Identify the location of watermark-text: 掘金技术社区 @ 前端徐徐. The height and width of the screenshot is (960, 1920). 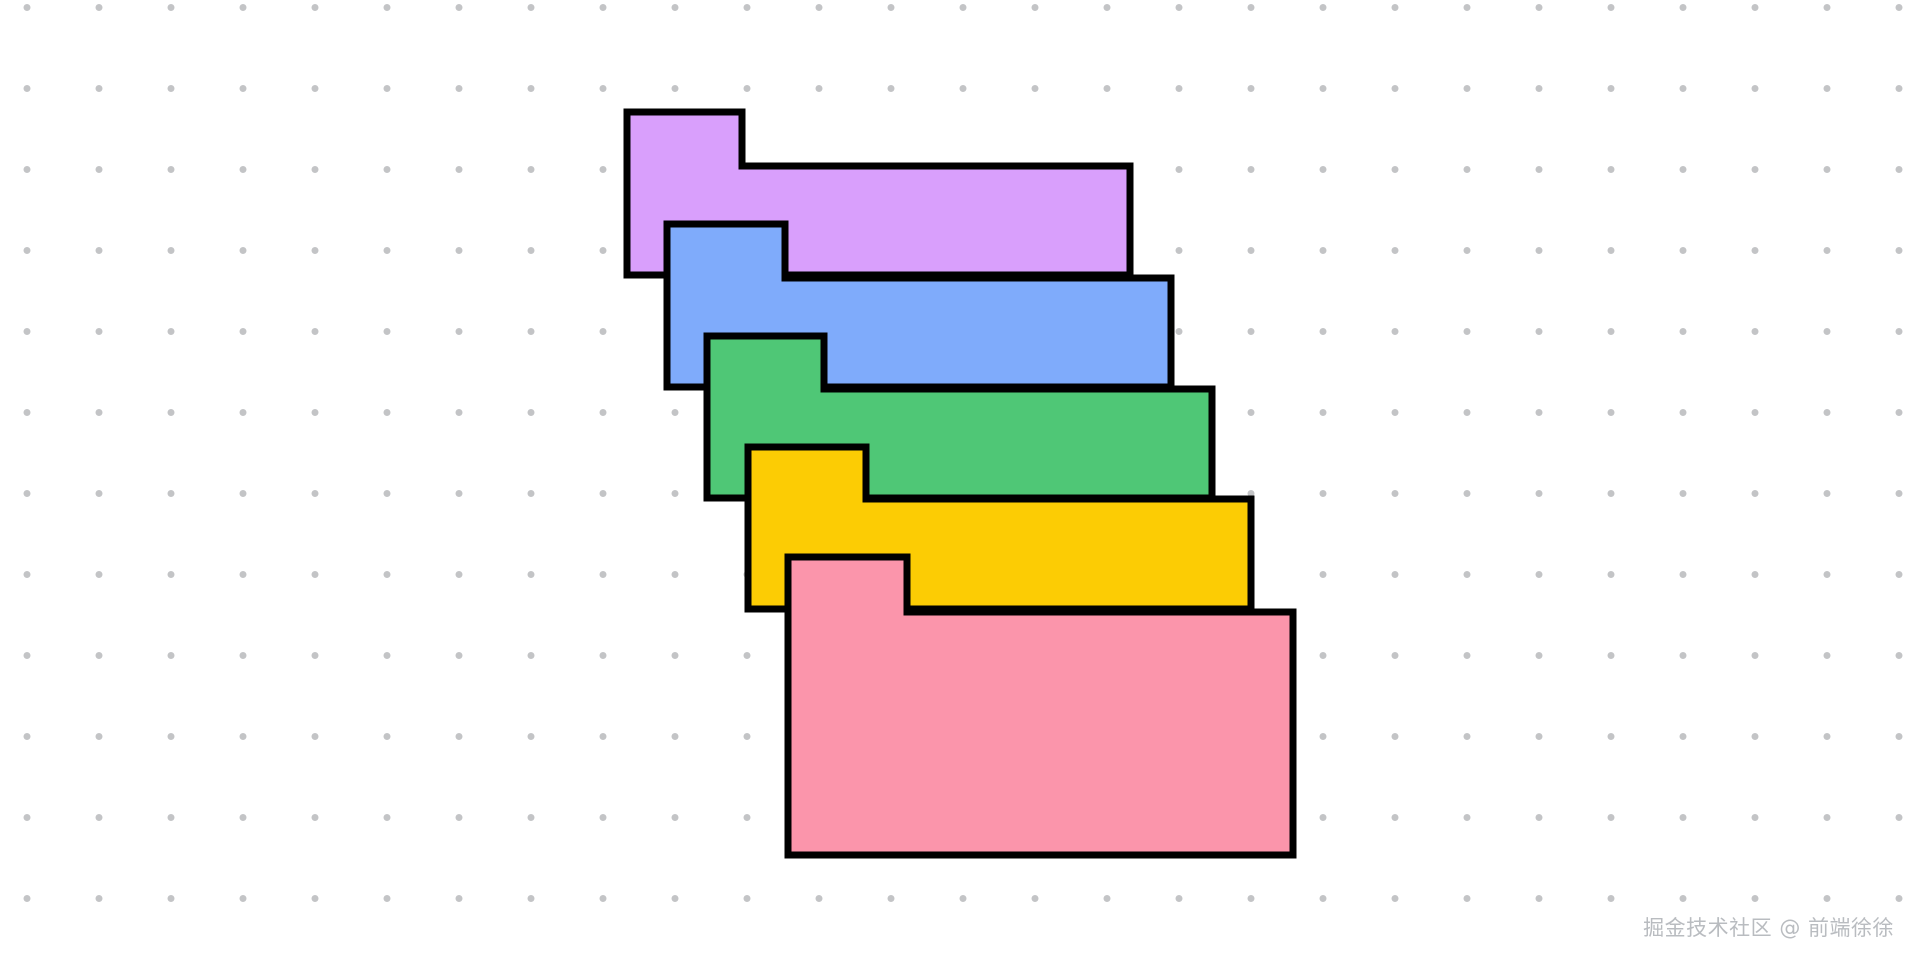
(1768, 927).